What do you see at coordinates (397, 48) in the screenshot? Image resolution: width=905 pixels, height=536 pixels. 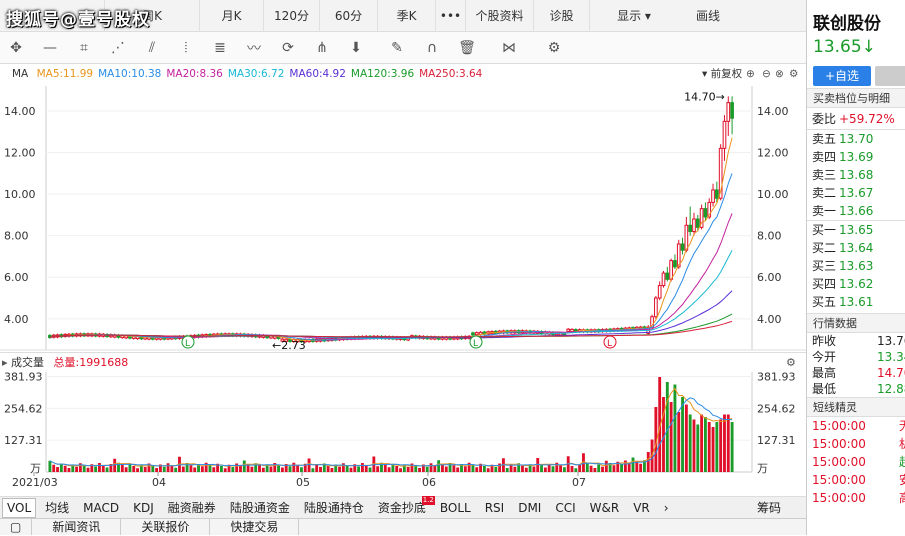 I see `eraser-tool-icon: ✎` at bounding box center [397, 48].